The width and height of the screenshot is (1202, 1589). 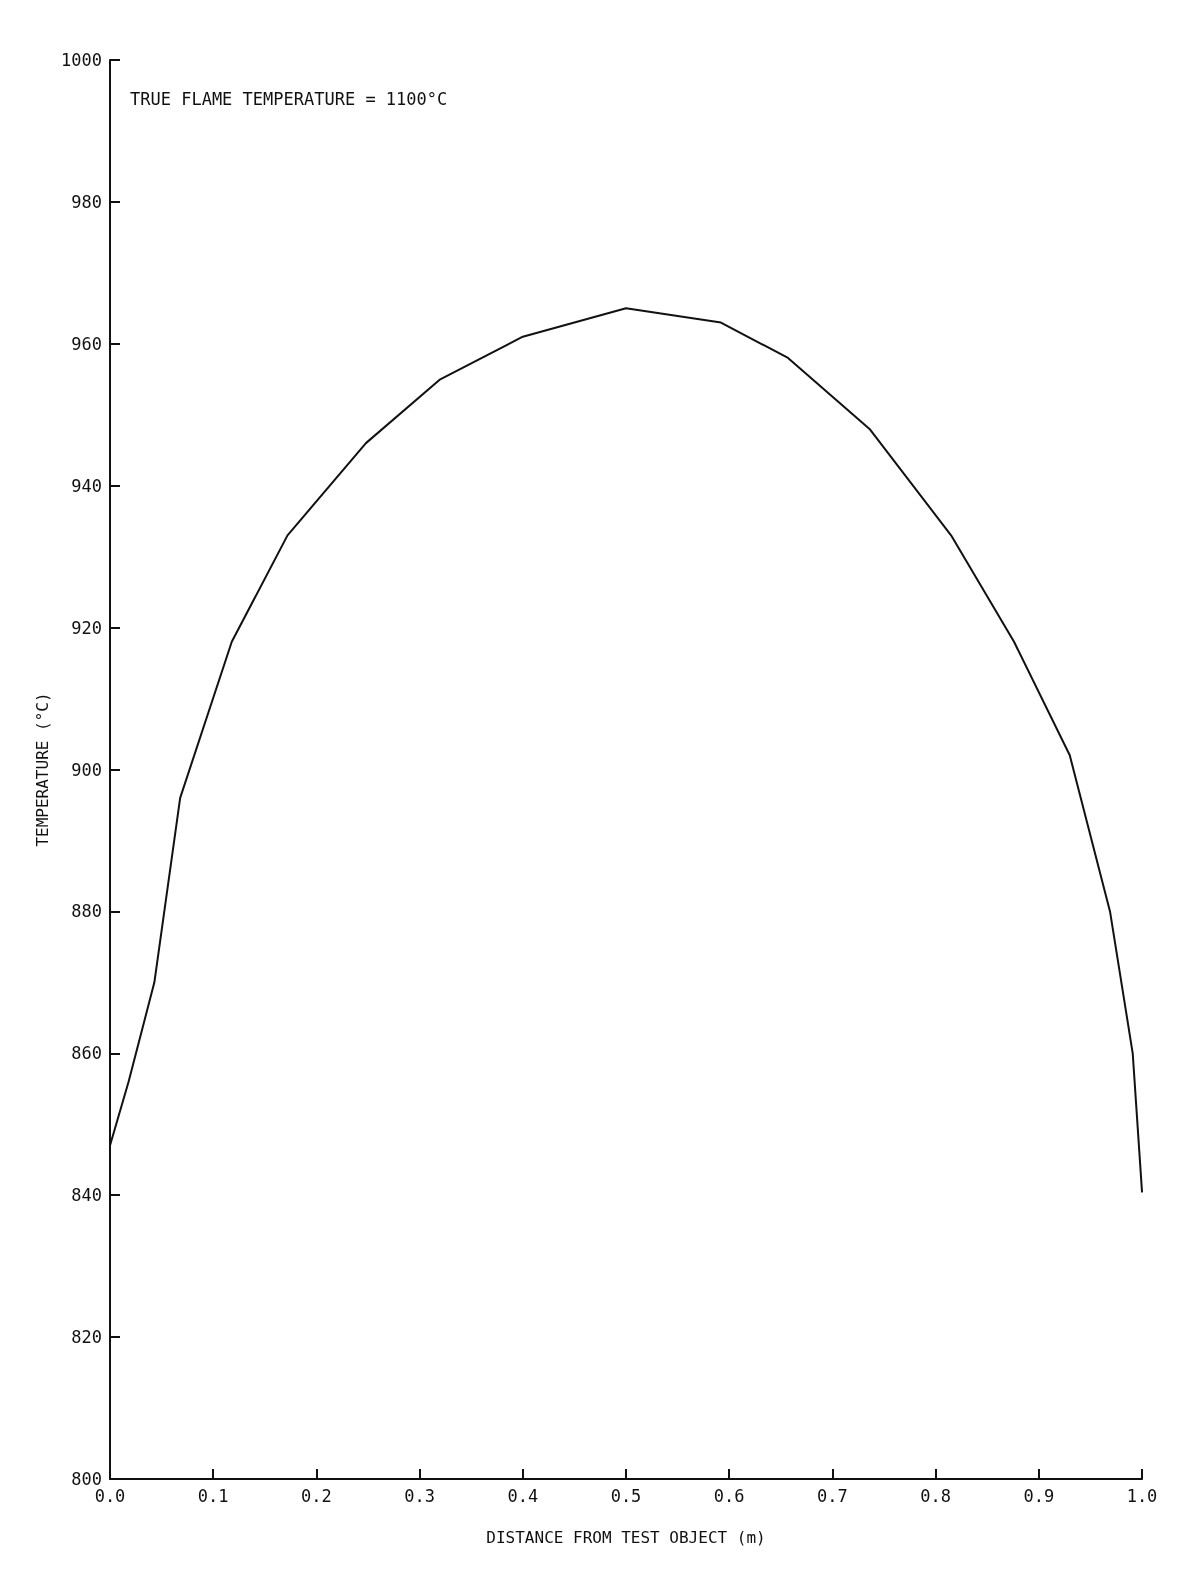 What do you see at coordinates (86, 627) in the screenshot?
I see `y-tick-label: 920` at bounding box center [86, 627].